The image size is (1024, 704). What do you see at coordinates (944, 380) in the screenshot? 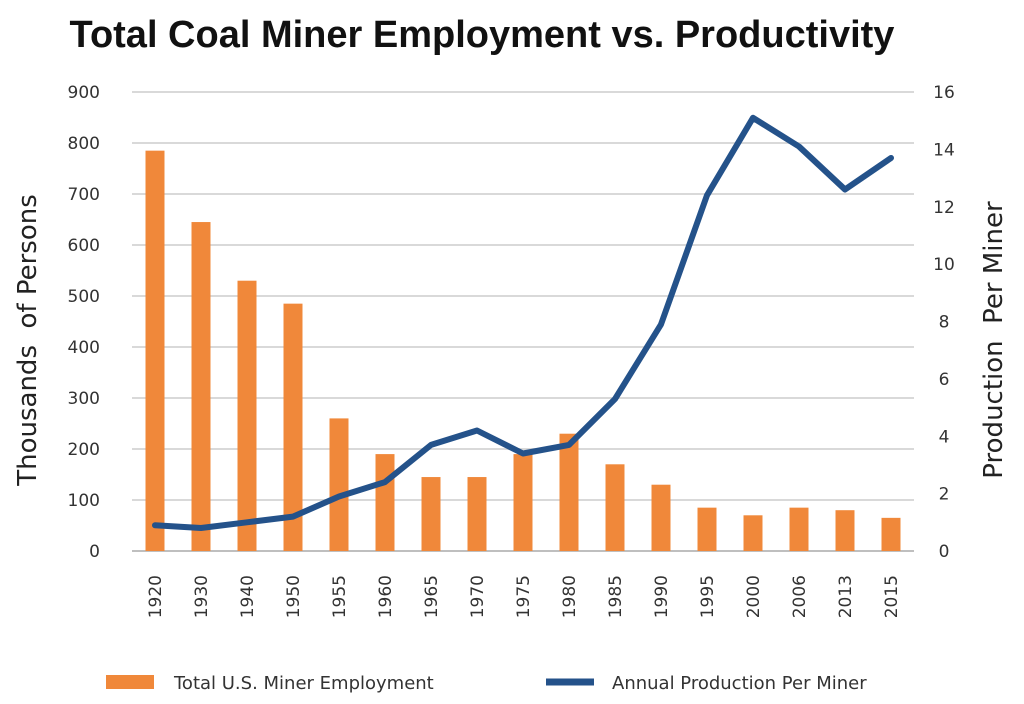
I see `right-tick-label: 6` at bounding box center [944, 380].